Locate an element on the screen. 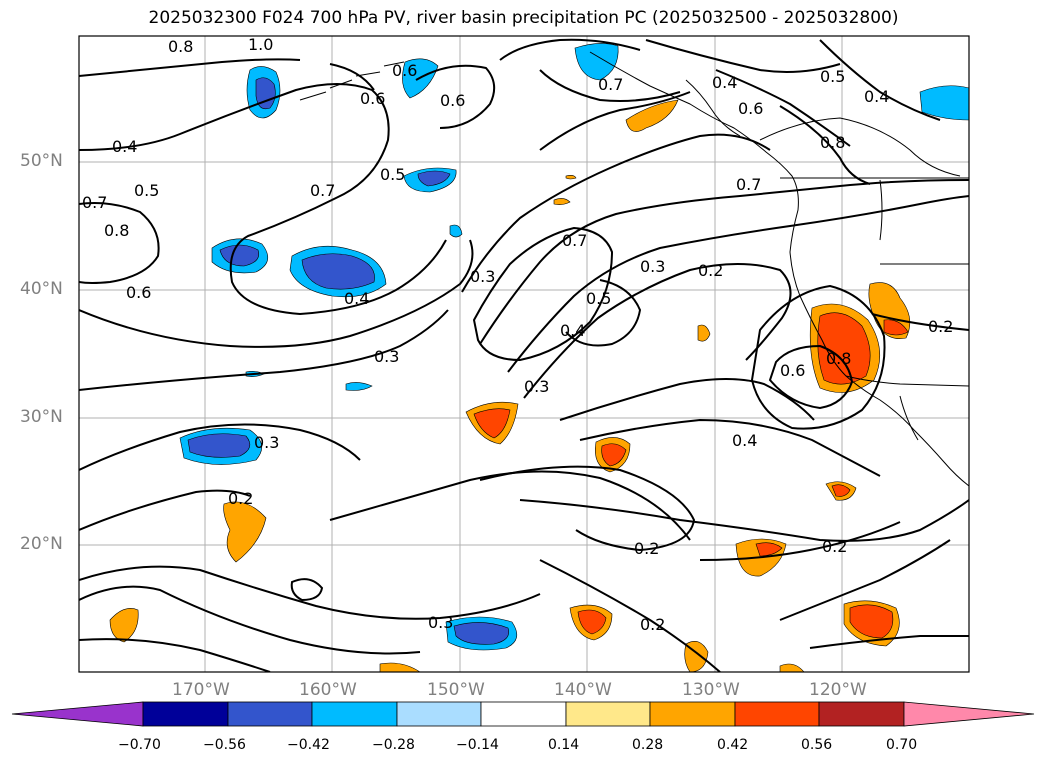 Image resolution: width=1047 pixels, height=765 pixels. colorbar-tick: −0.56 is located at coordinates (224, 745).